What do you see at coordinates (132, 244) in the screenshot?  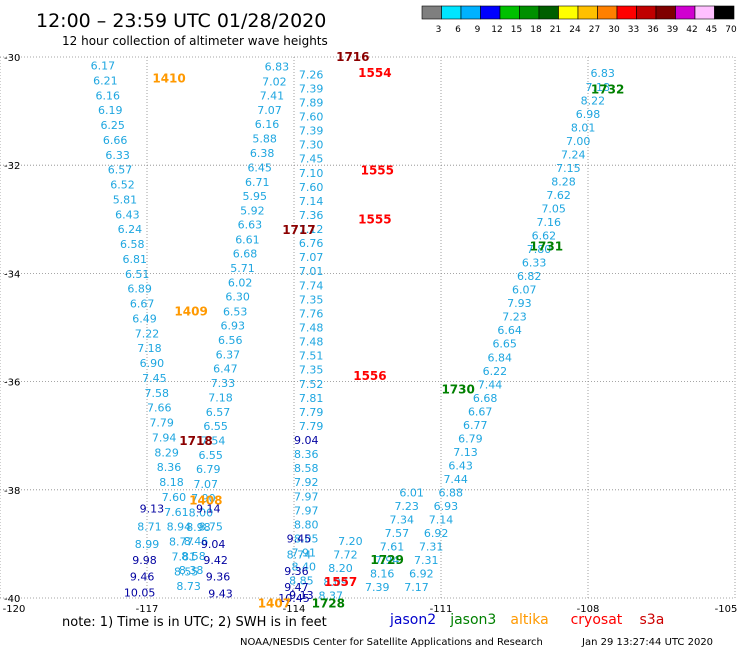 I see `wave-height-label: 6.58` at bounding box center [132, 244].